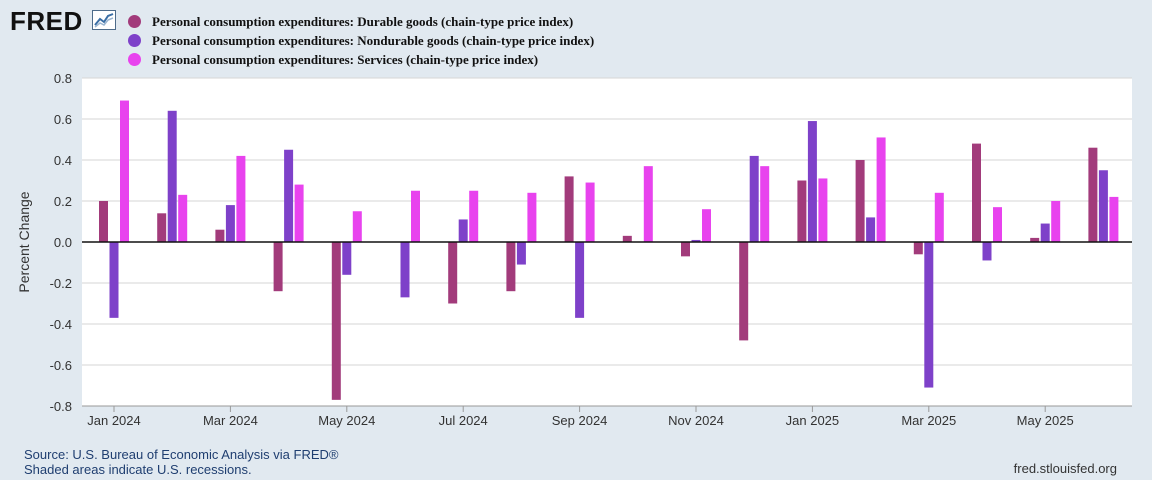  Describe the element at coordinates (813, 420) in the screenshot. I see `x-tick-label: Jan 2025` at that location.